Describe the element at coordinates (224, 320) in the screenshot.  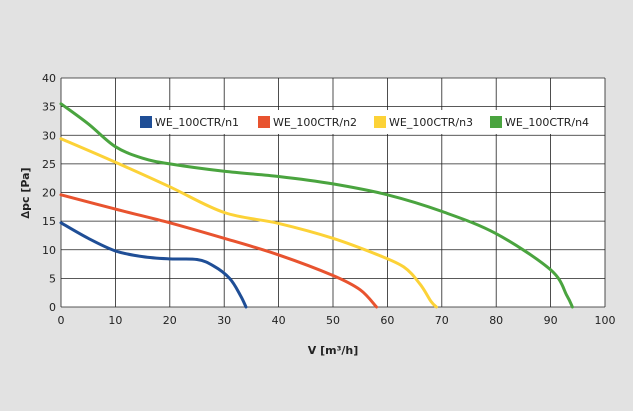
I see `x-tick-label: 30` at that location.